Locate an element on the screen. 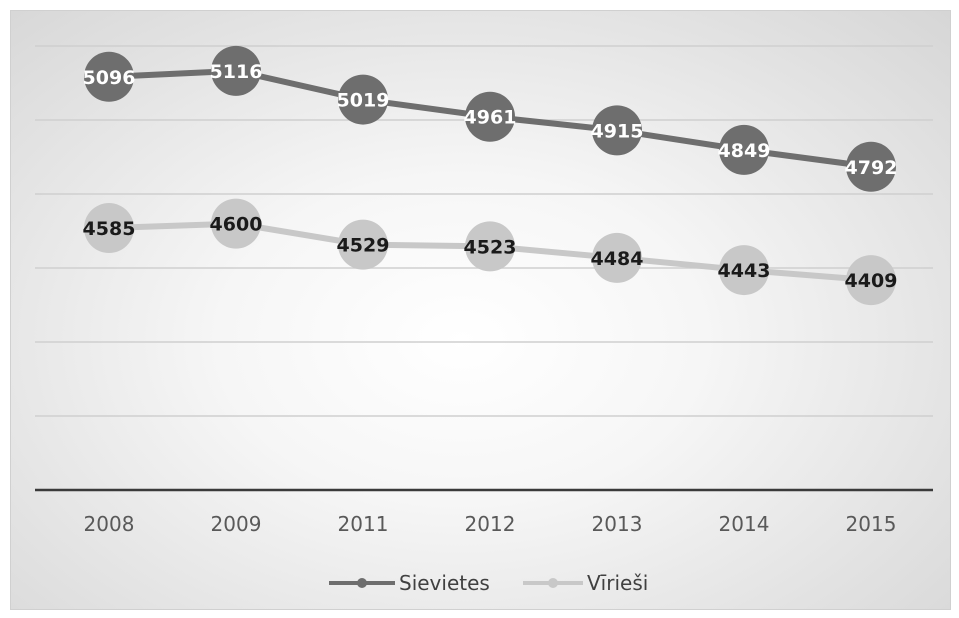 The height and width of the screenshot is (618, 959). legend-label-sievietes: Sievietes is located at coordinates (444, 583).